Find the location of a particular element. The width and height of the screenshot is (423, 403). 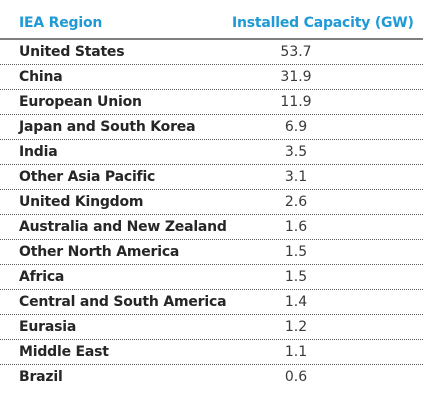

region-cell: United Kingdom is located at coordinates (81, 202).